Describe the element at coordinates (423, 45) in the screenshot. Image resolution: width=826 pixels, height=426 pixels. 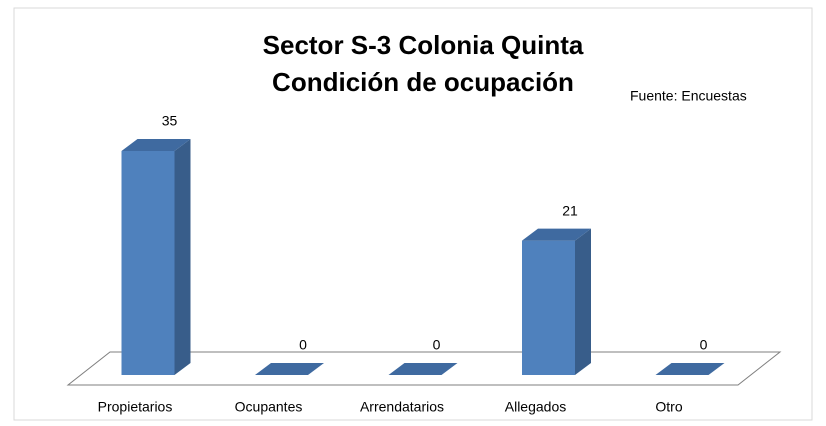
I see `chart-title: Sector S-3 Colonia Quinta` at that location.